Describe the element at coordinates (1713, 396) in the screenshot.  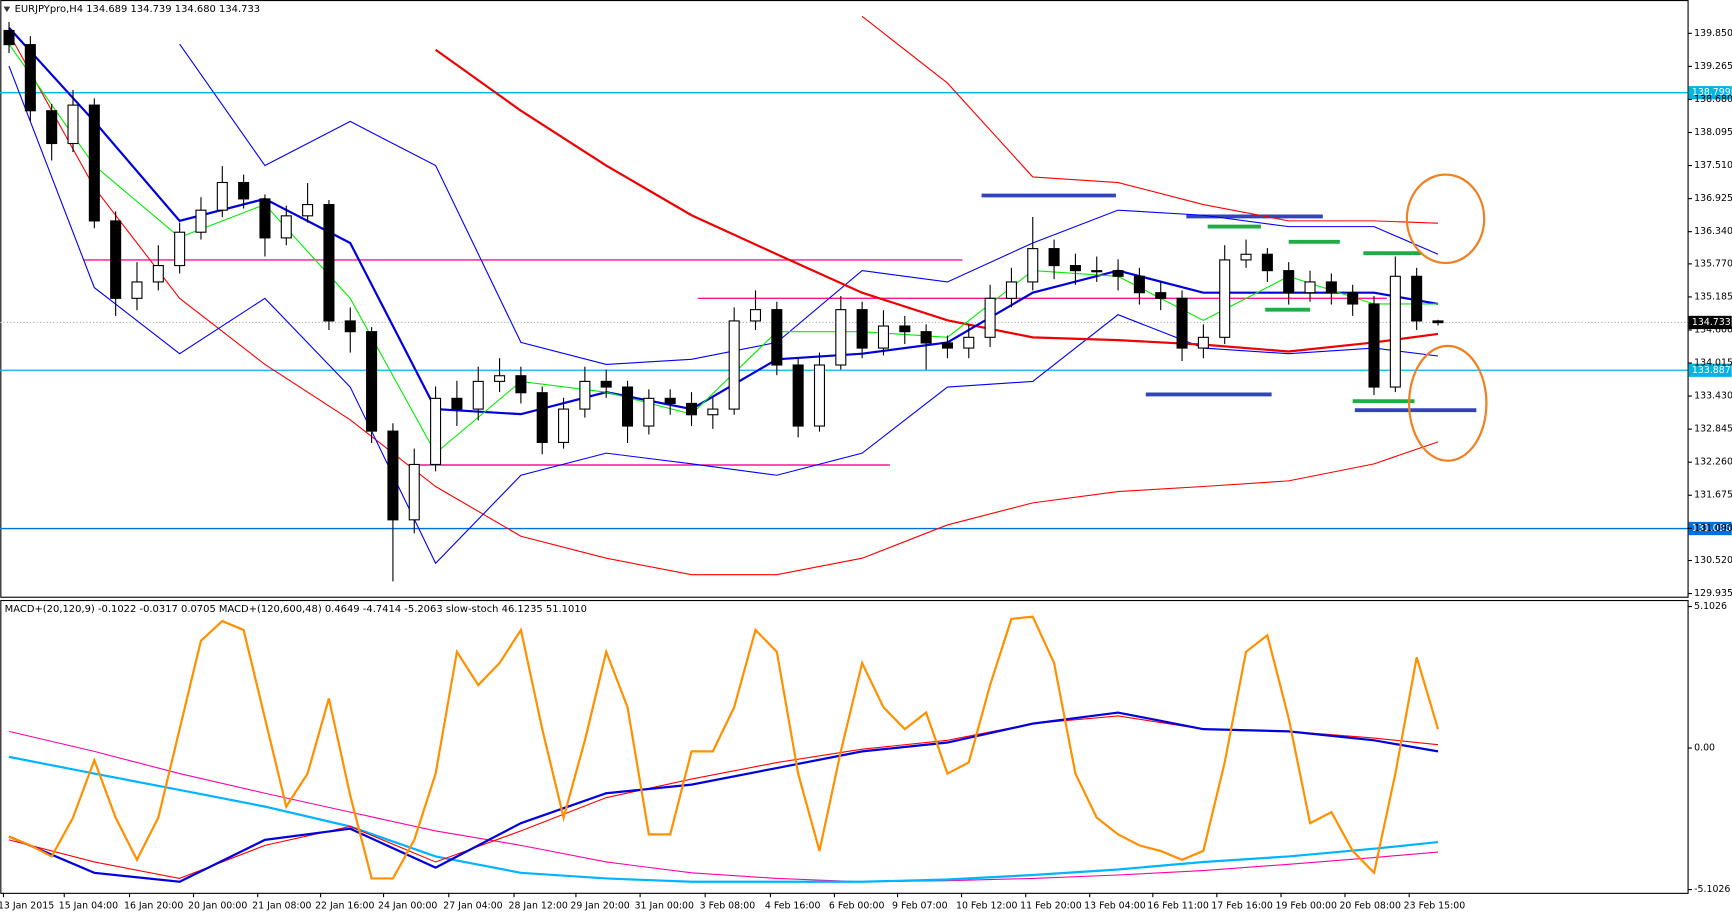
I see `y-tick-label: 133.430` at that location.